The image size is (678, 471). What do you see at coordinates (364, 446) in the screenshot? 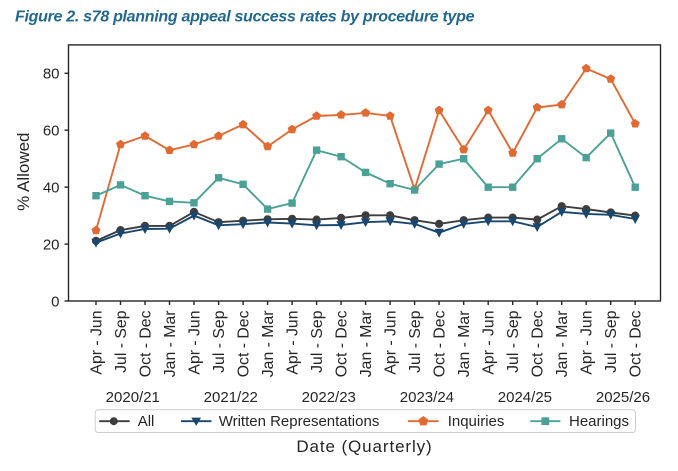
I see `svg-text: Date (Quarterly)` at bounding box center [364, 446].